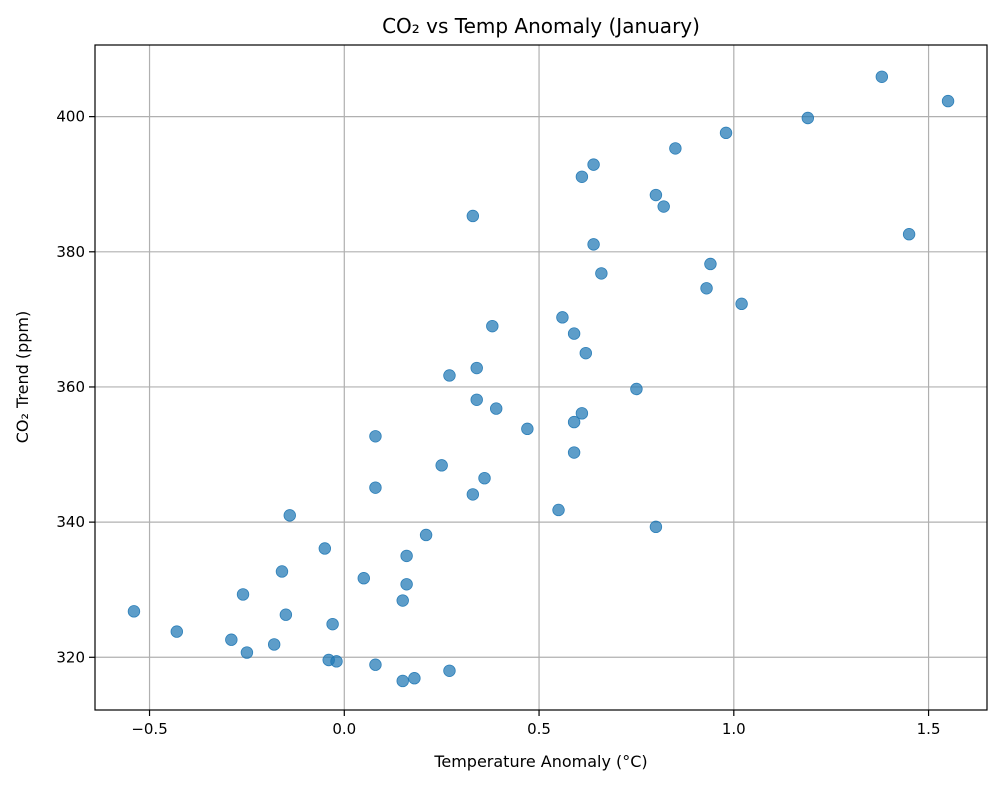 Image resolution: width=1000 pixels, height=785 pixels. Describe the element at coordinates (541, 26) in the screenshot. I see `chart-title: CO₂ vs Temp Anomaly (January)` at that location.